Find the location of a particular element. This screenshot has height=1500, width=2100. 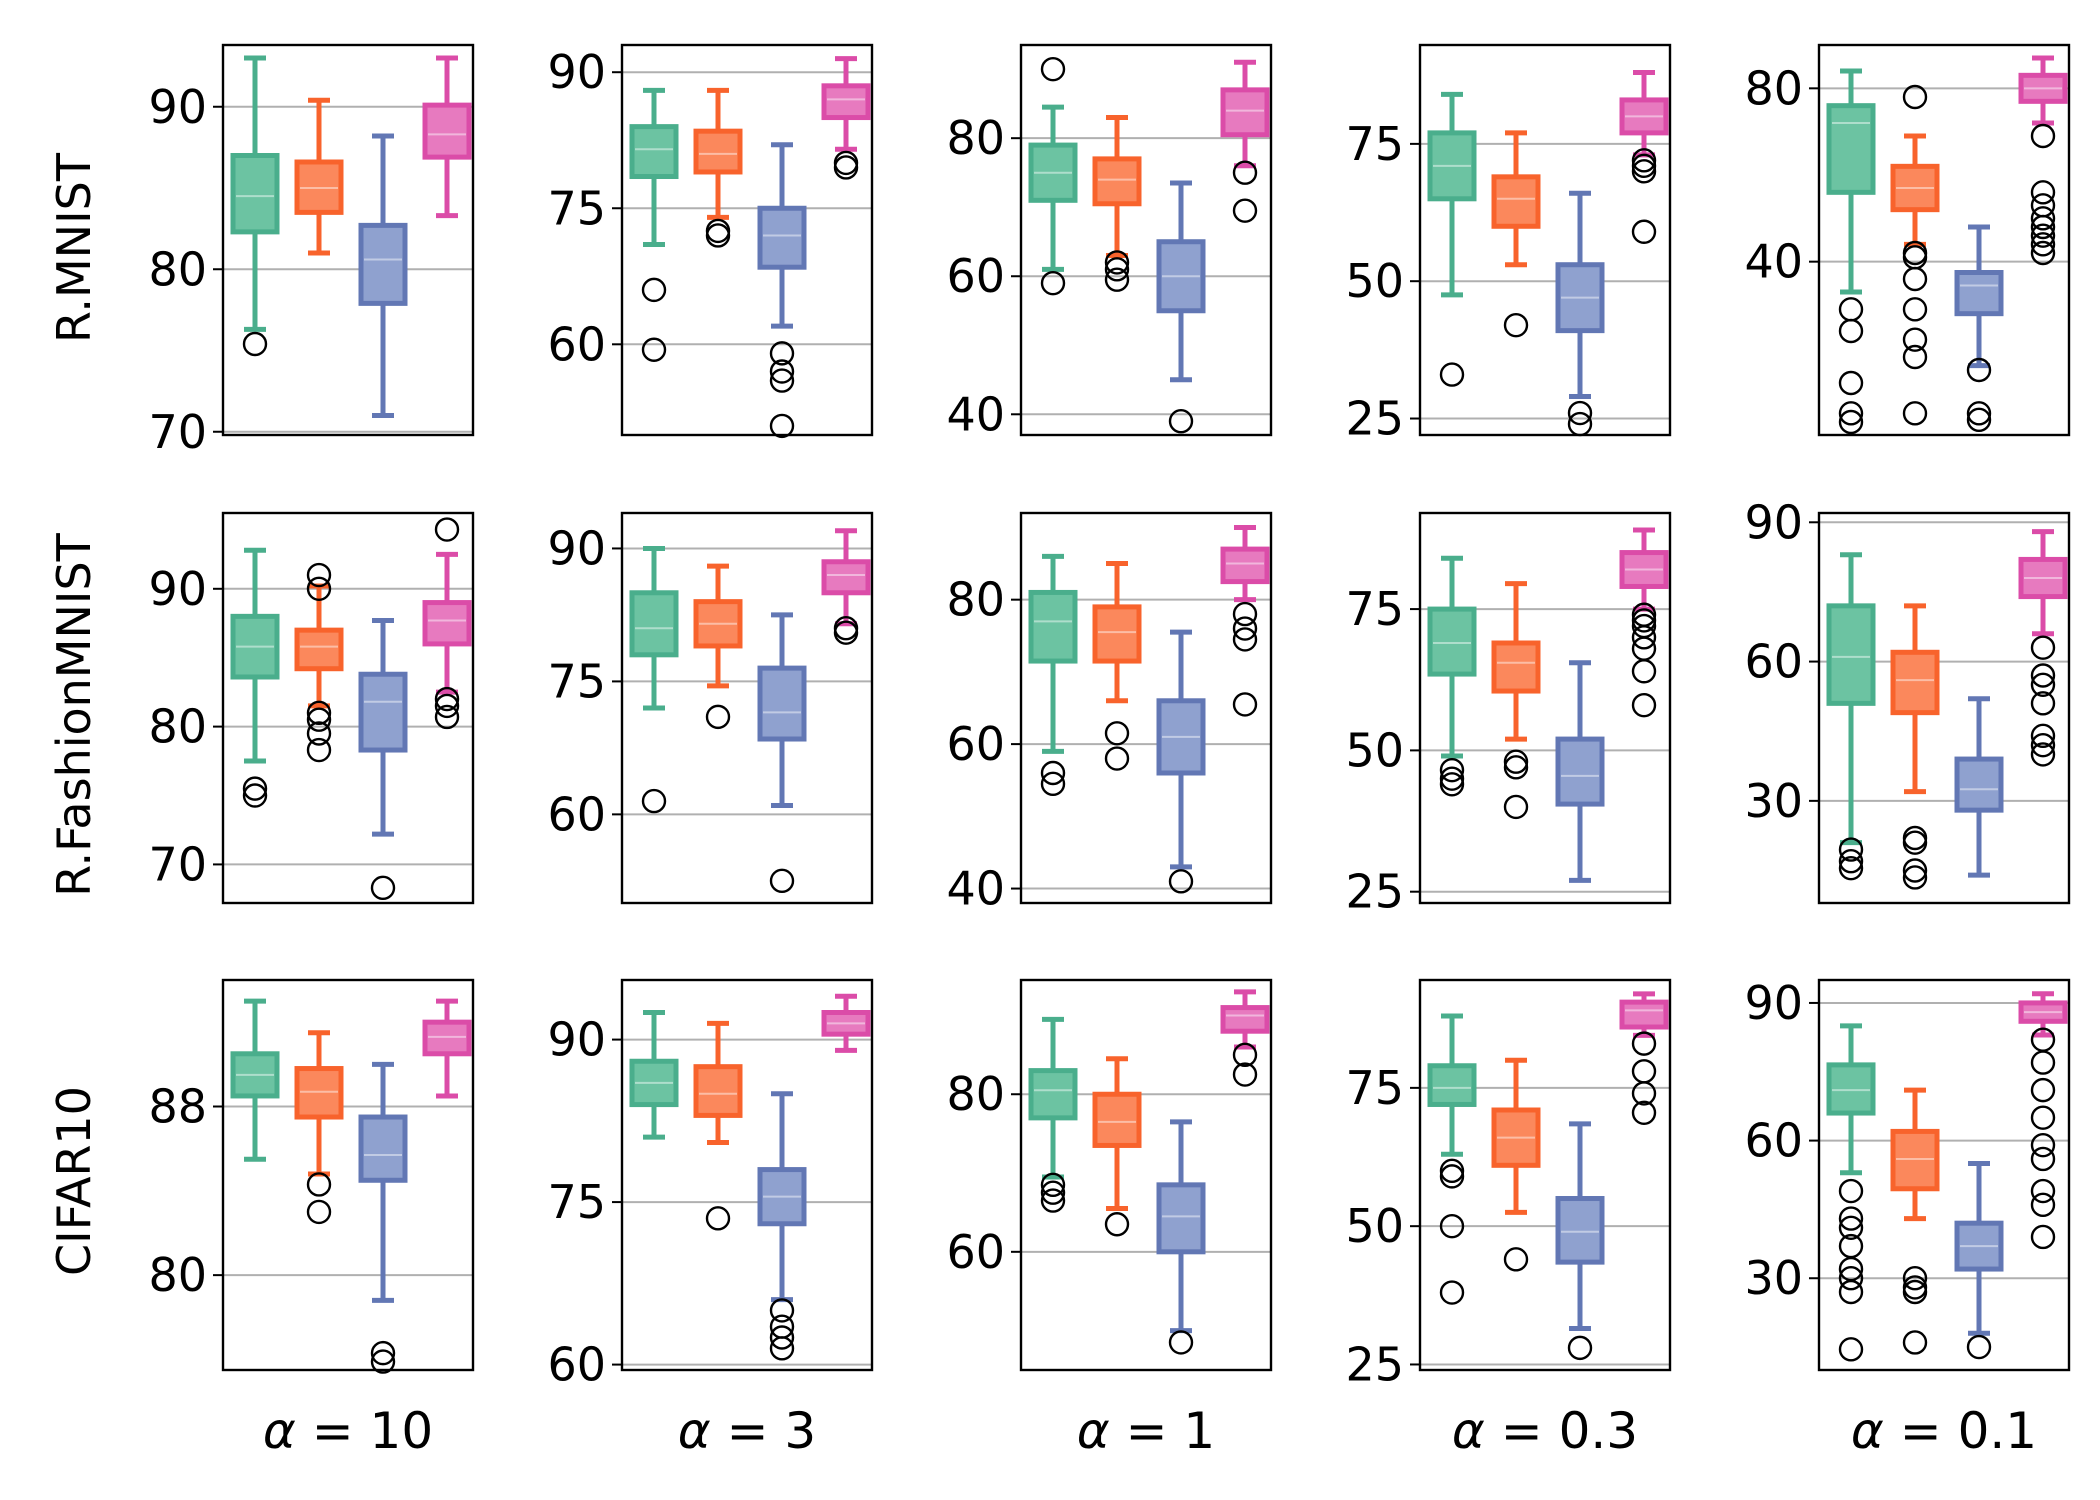

y-tick-label: 30 is located at coordinates (1773, 1278).